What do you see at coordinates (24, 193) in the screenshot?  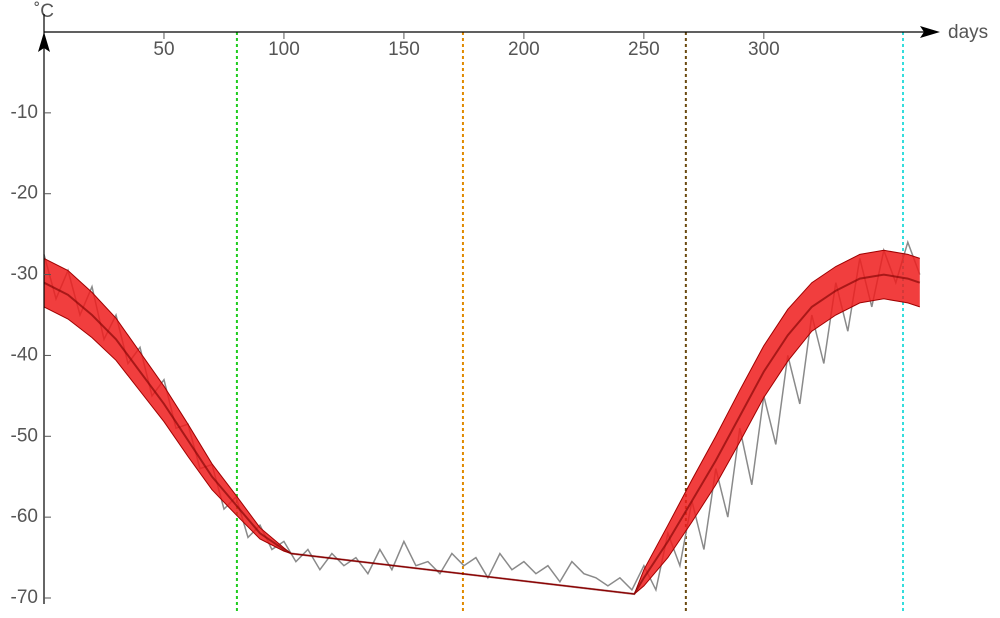 I see `y-tick-label: -20` at bounding box center [24, 193].